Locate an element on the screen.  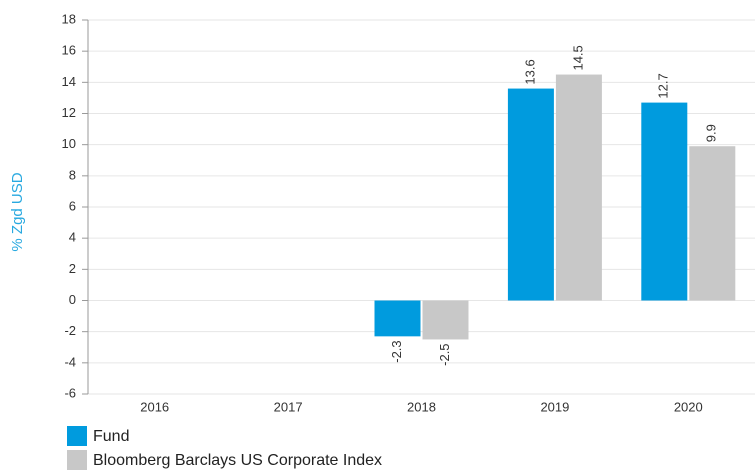
value-label: -2.3 is located at coordinates (396, 351).